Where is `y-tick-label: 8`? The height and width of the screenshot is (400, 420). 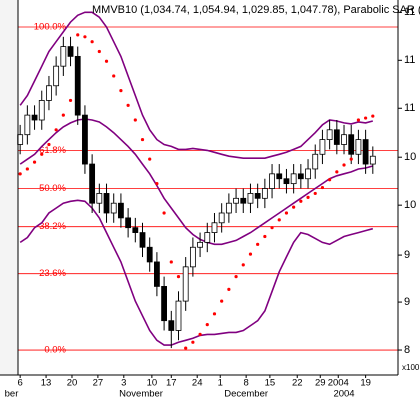 y-tick-label: 8 is located at coordinates (407, 350).